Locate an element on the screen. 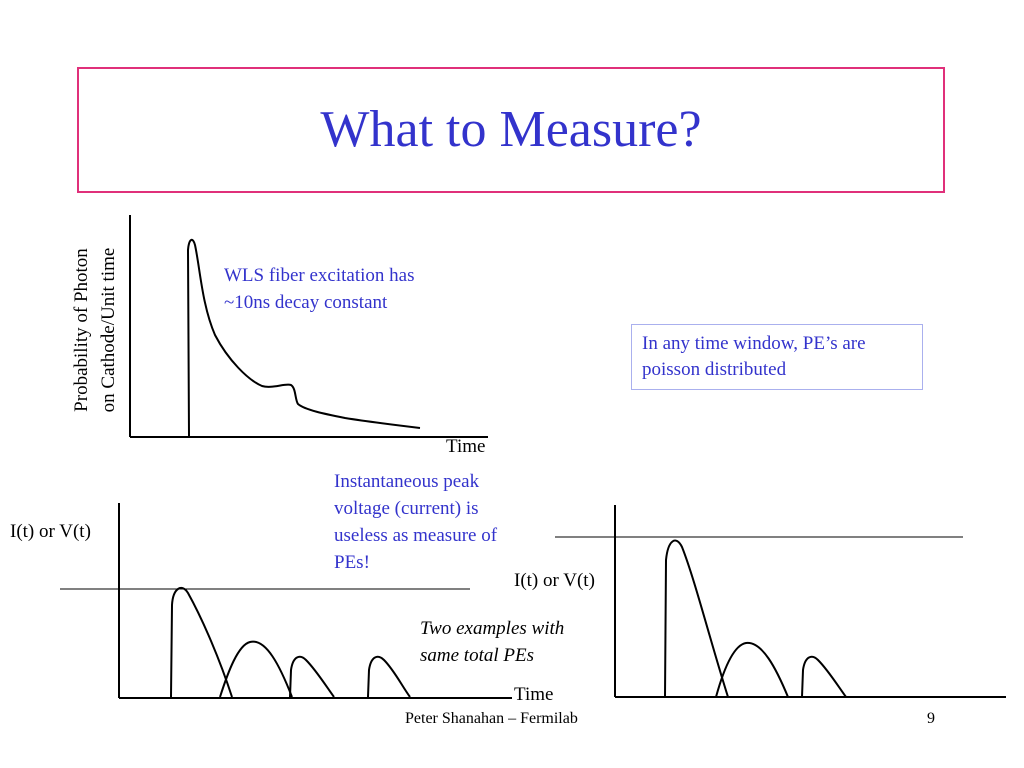  two-examples-line1: Two examples with is located at coordinates (492, 628).